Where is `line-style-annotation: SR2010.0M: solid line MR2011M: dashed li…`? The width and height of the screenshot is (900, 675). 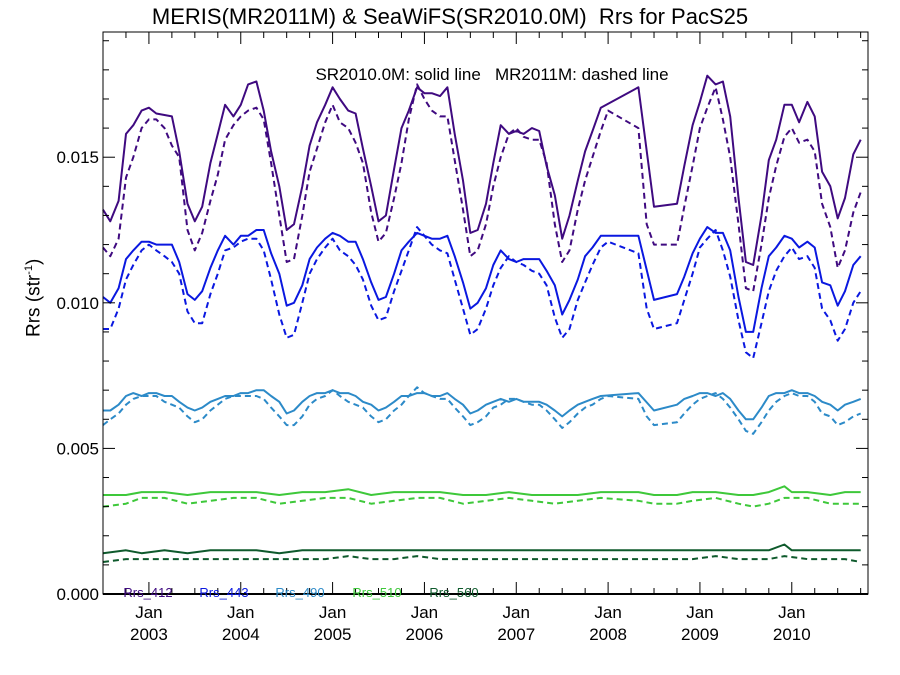
line-style-annotation: SR2010.0M: solid line MR2011M: dashed li… is located at coordinates (491, 74).